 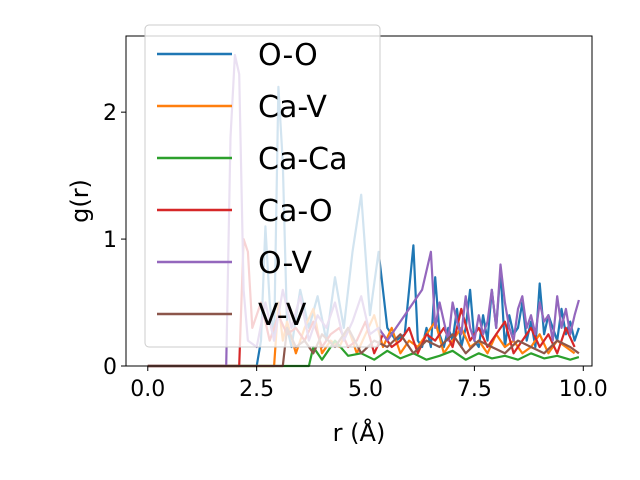 What do you see at coordinates (365, 389) in the screenshot?
I see `x-tick-label: 5.0` at bounding box center [365, 389].